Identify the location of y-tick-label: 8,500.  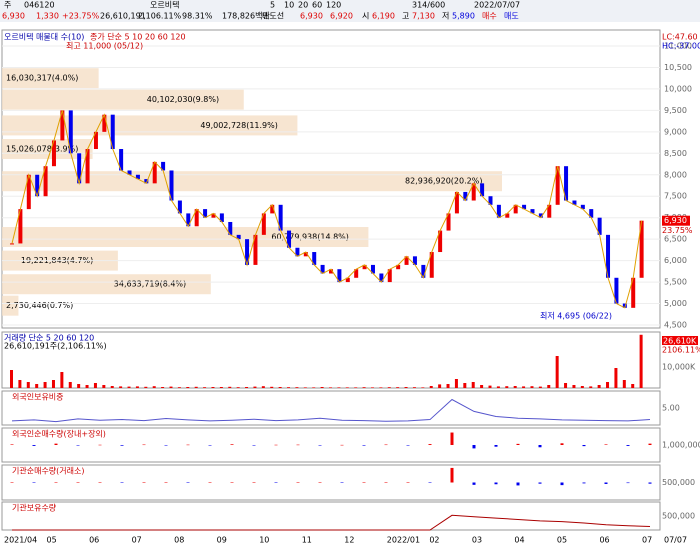
(675, 153).